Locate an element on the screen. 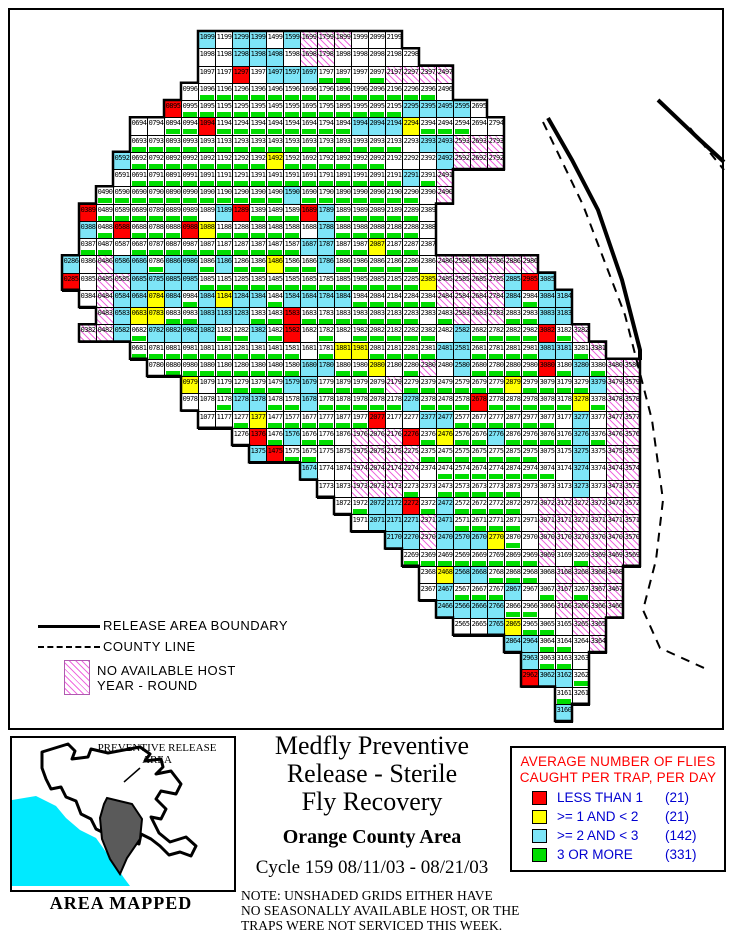 This screenshot has width=733, height=931. grid-cell: 2977 is located at coordinates (530, 420).